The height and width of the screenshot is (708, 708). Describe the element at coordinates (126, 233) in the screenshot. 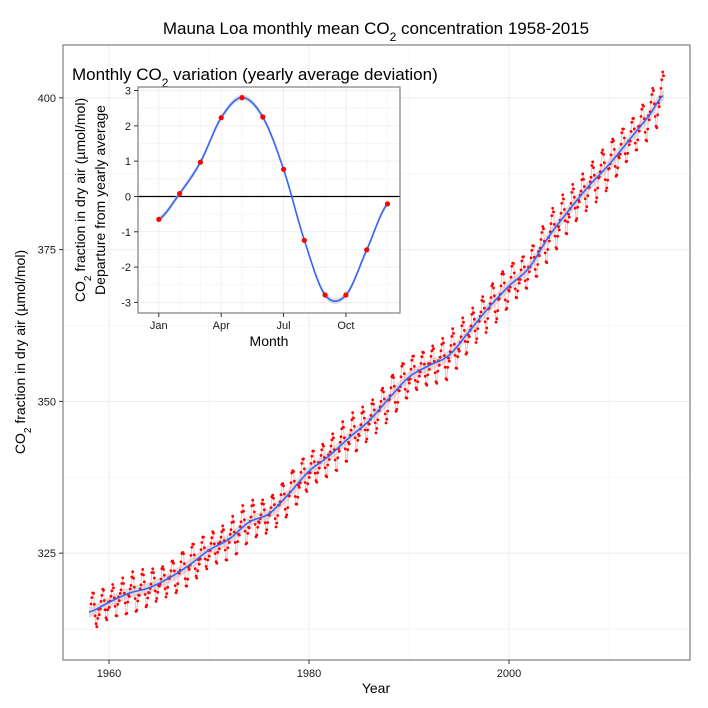

I see `inset-y-tick-label: -1` at that location.